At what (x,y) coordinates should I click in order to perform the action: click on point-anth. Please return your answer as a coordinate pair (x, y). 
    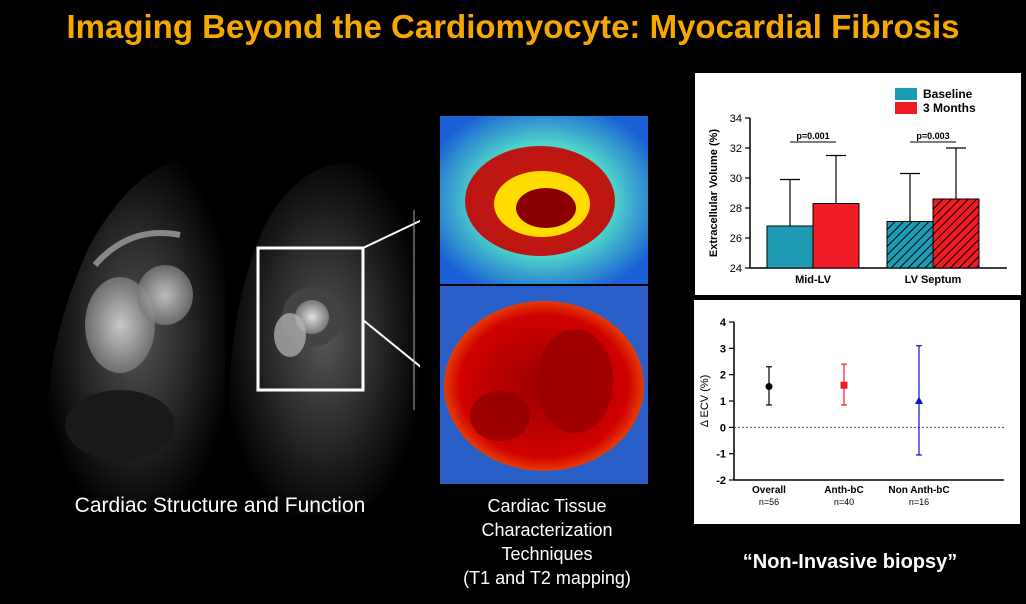
    Looking at the image, I should click on (844, 385).